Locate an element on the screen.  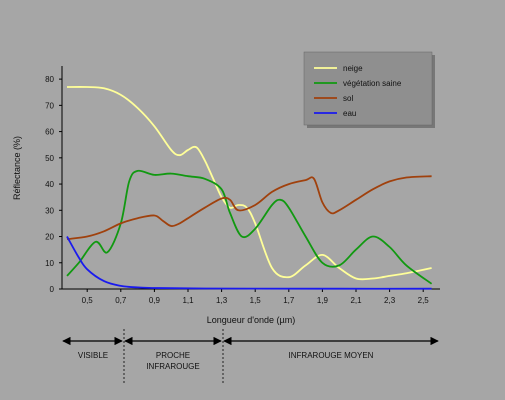
y-axis-label: Réflectance (%) is located at coordinates (17, 168).